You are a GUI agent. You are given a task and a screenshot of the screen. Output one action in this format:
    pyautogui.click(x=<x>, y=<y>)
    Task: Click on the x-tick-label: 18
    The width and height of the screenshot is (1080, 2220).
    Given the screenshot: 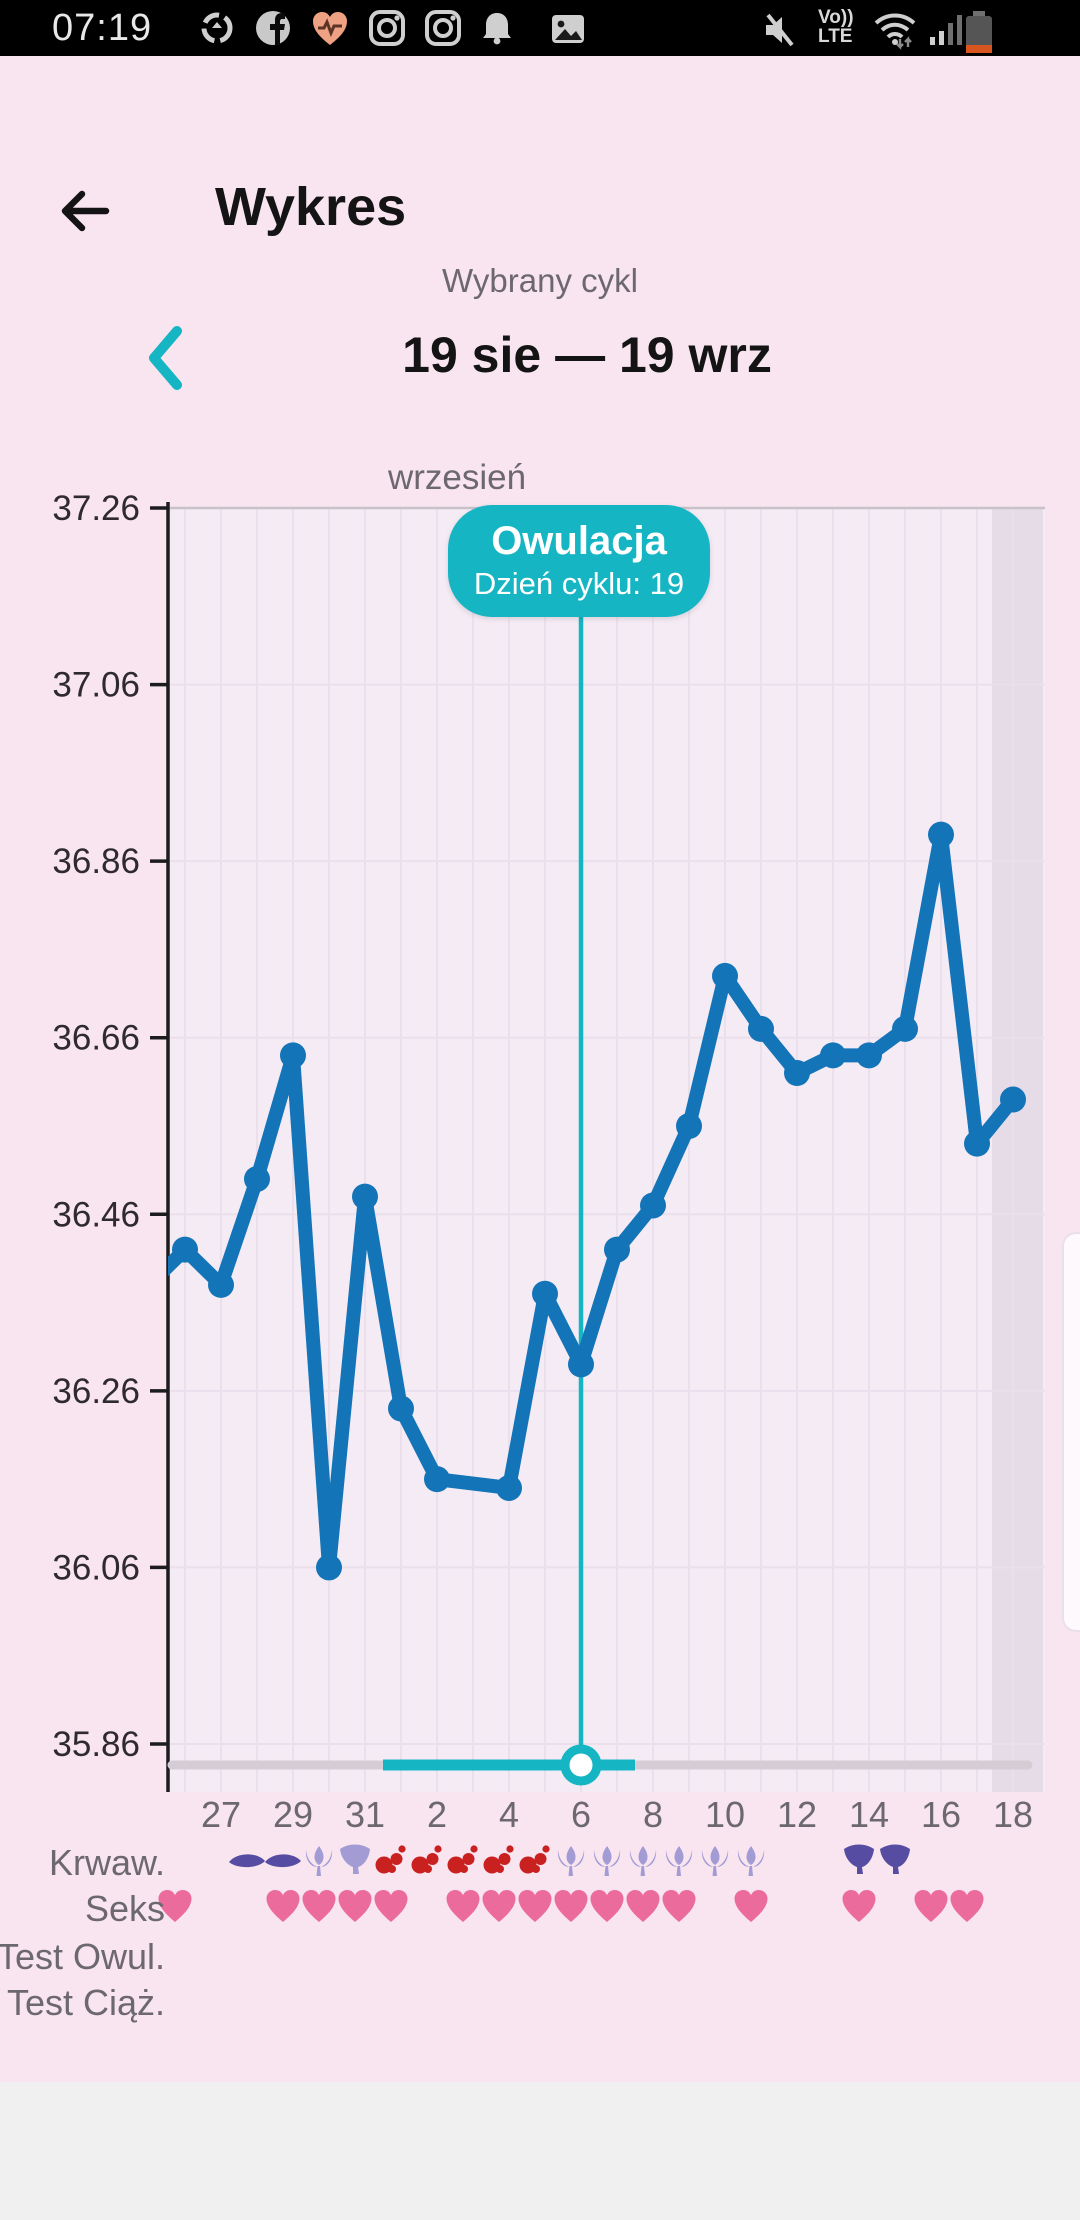 What is the action you would take?
    pyautogui.click(x=1013, y=1814)
    